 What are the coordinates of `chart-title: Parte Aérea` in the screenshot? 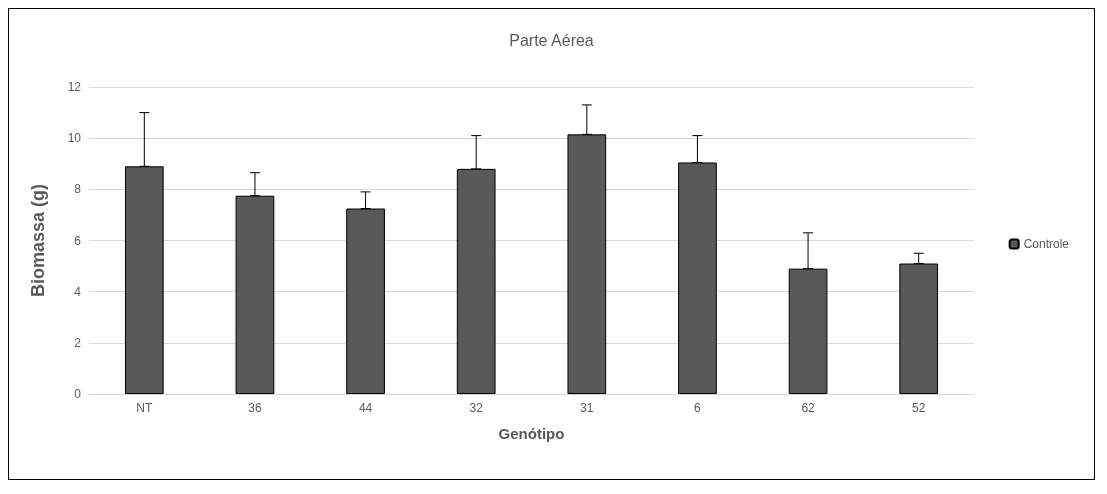 It's located at (551, 40).